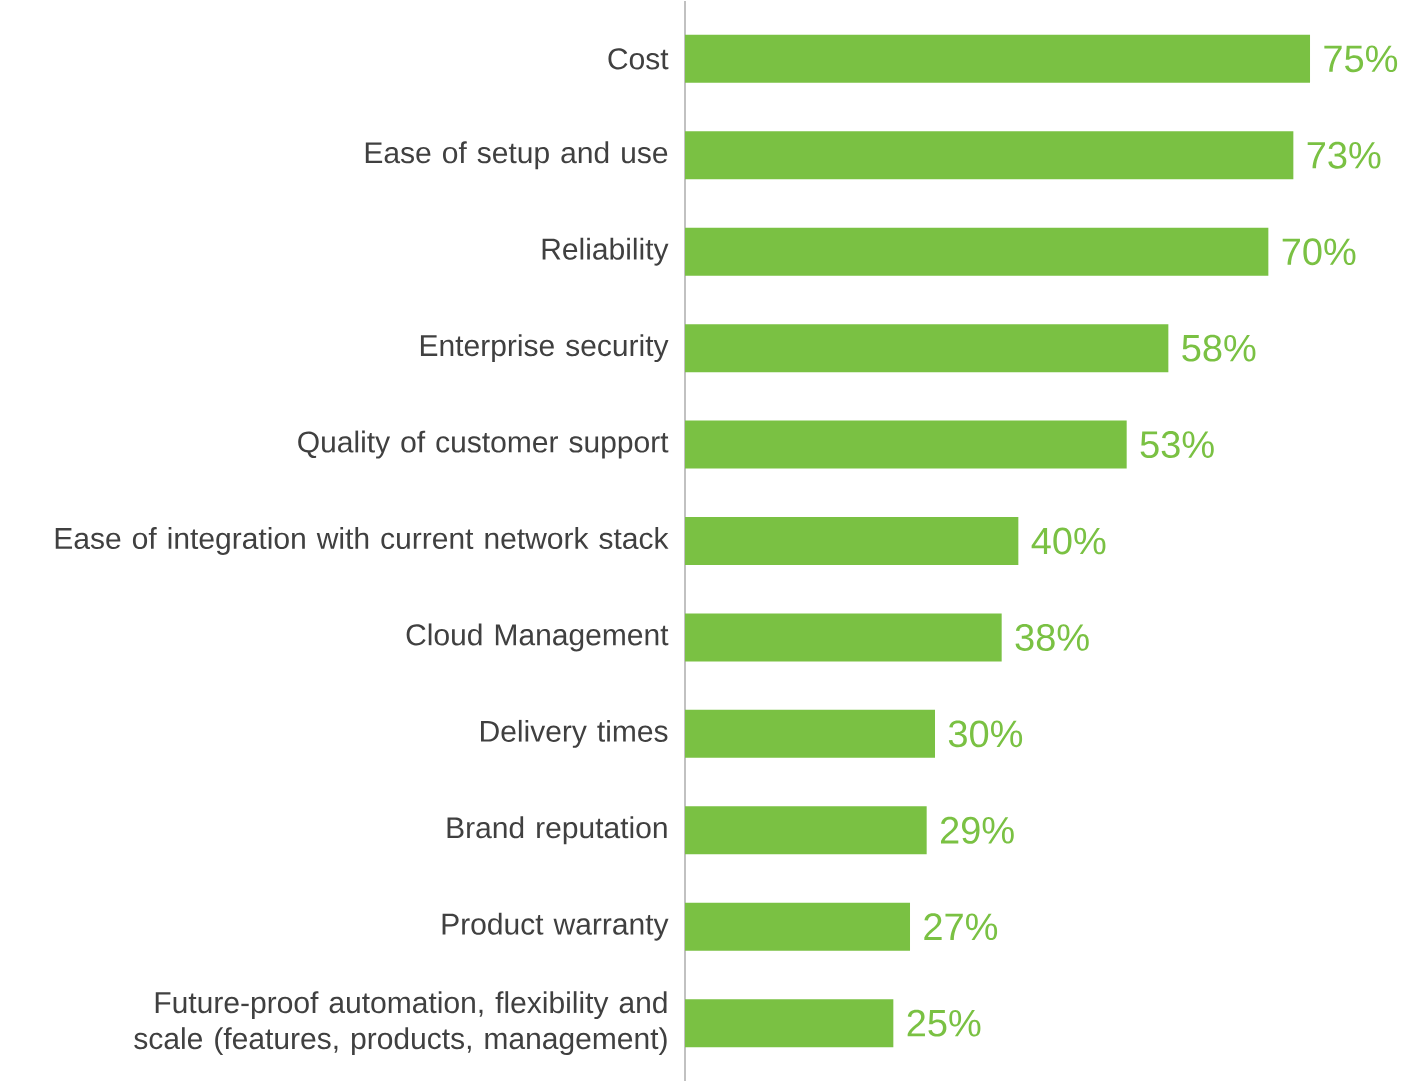  What do you see at coordinates (1177, 445) in the screenshot?
I see `data-label: 53%` at bounding box center [1177, 445].